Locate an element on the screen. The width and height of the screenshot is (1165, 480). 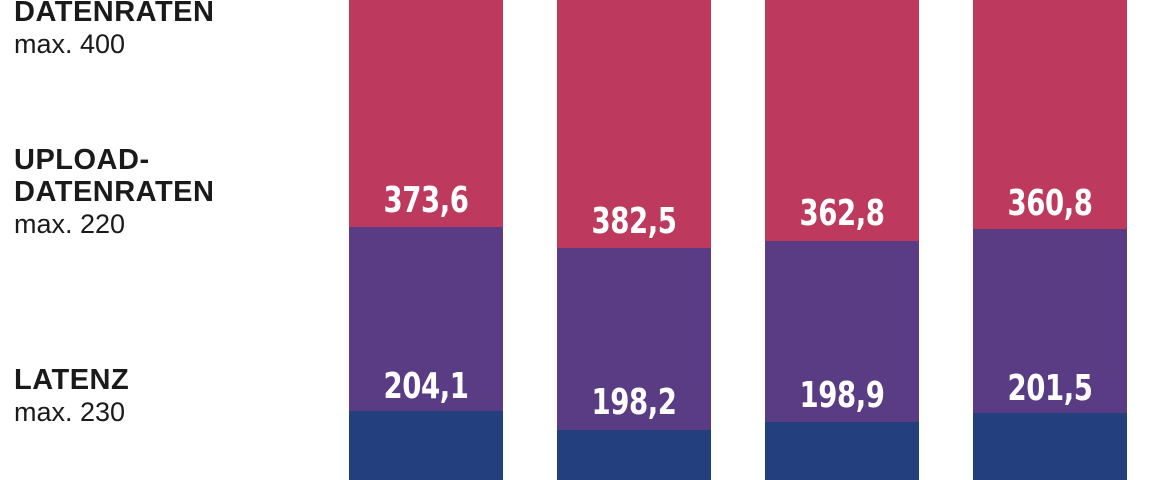
legend-max: max. 230 is located at coordinates (70, 412).